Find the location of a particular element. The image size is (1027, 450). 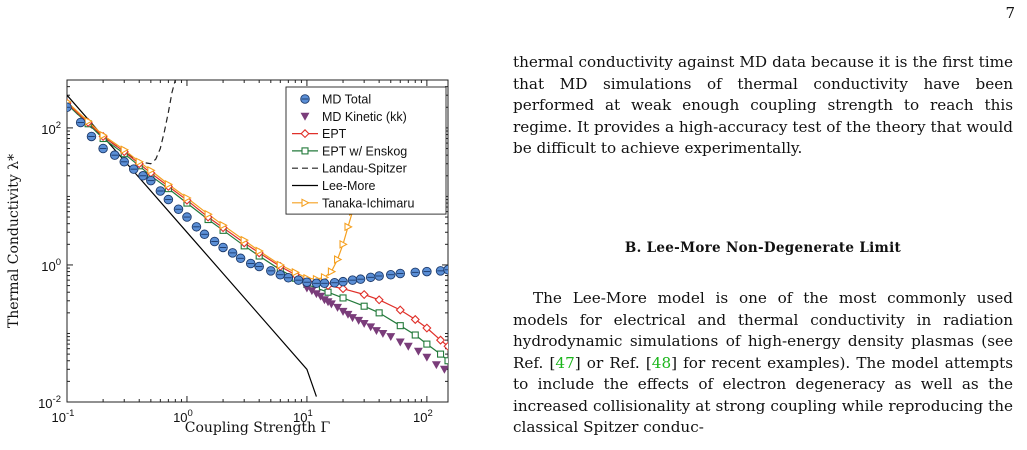

paragraph-2-text-b: ] or Ref. [ is located at coordinates (613, 362).